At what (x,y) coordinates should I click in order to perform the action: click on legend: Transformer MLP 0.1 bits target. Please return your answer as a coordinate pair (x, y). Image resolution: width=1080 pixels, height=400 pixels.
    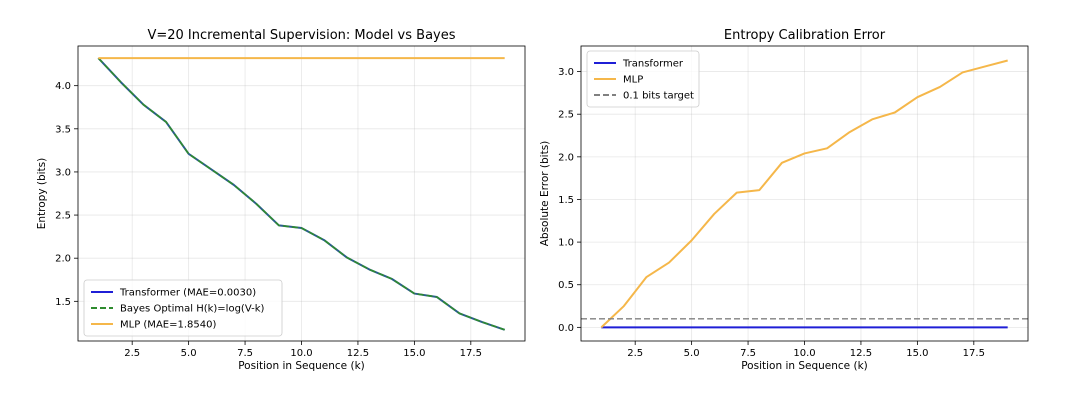
    Looking at the image, I should click on (643, 79).